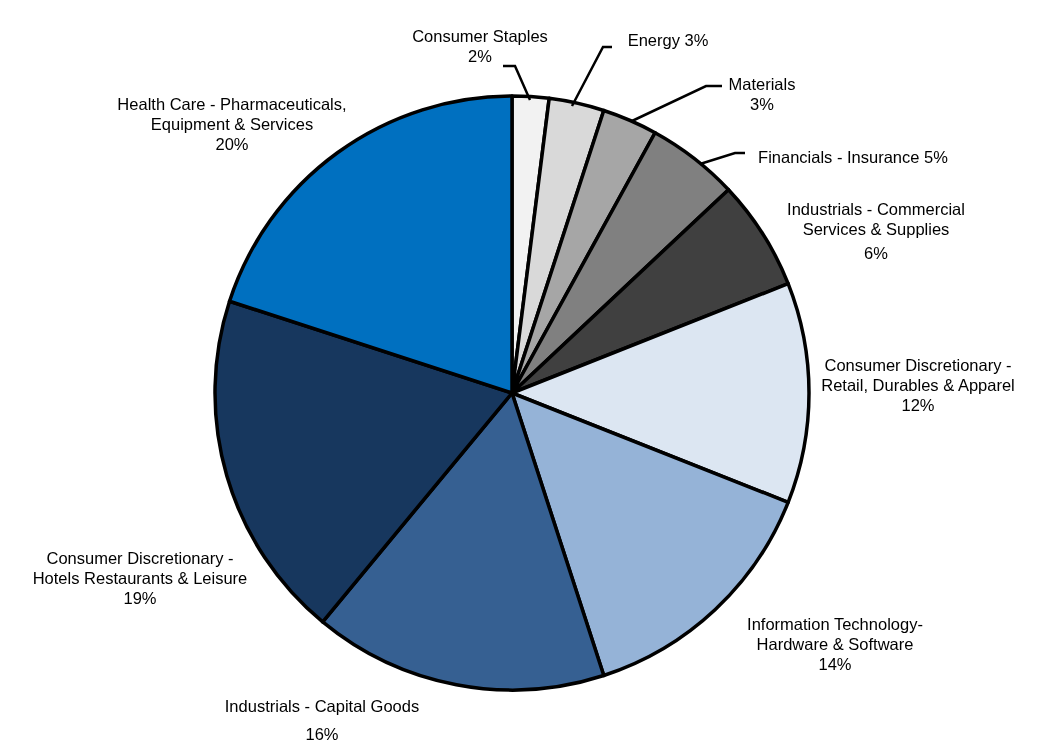  I want to click on slice-label: Financials - Insurance, so click(839, 157).